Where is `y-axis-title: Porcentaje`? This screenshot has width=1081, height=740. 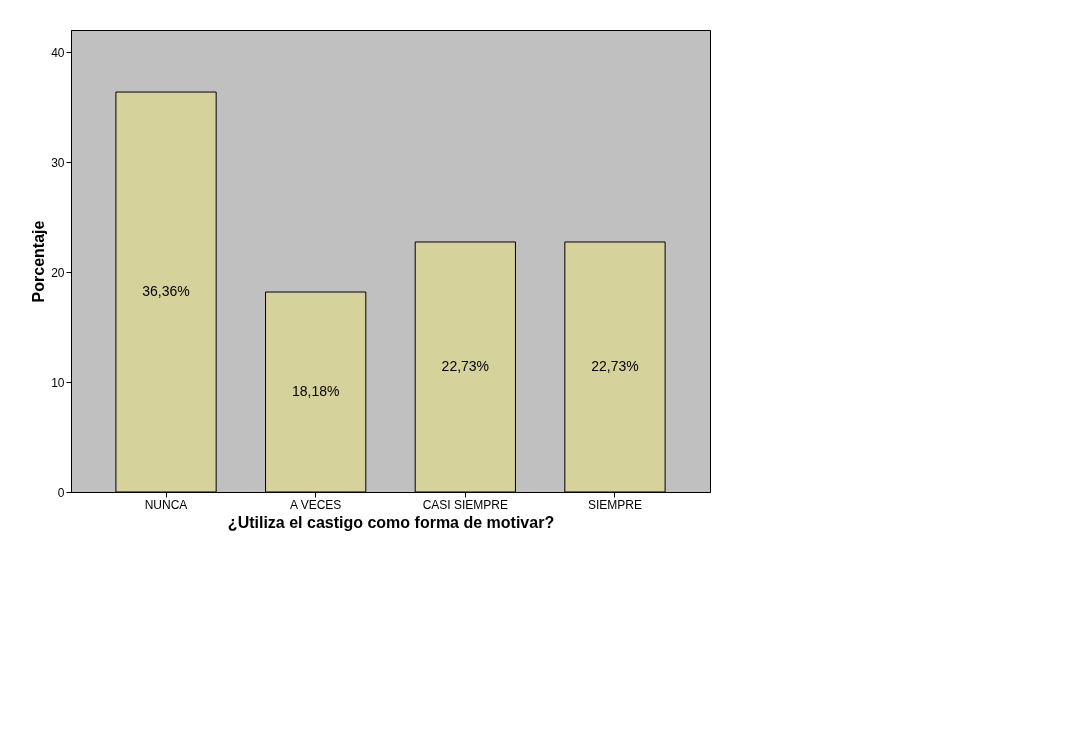 y-axis-title: Porcentaje is located at coordinates (39, 261).